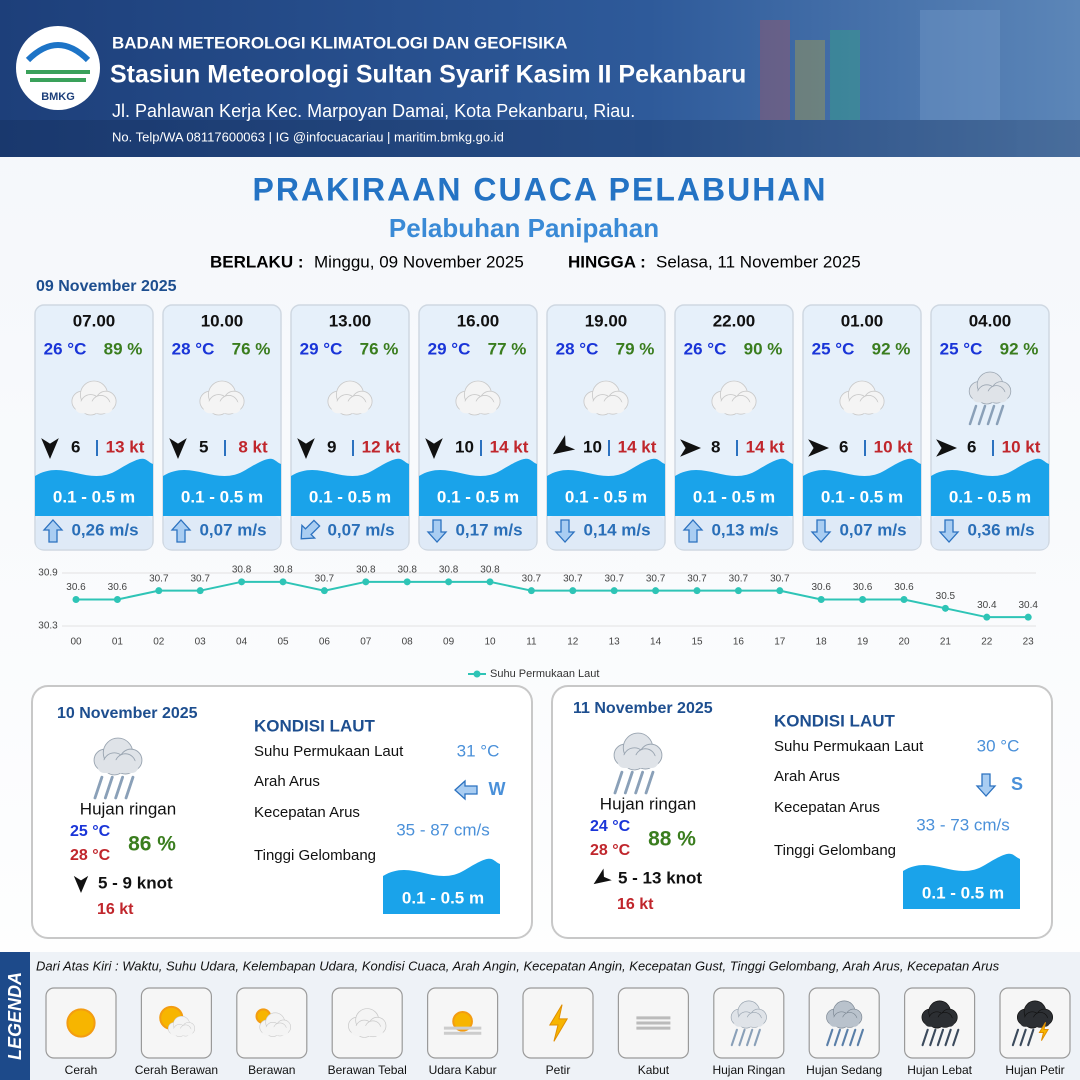 This screenshot has height=1080, width=1080. I want to click on sea-label: Tinggi Gelombang, so click(835, 850).